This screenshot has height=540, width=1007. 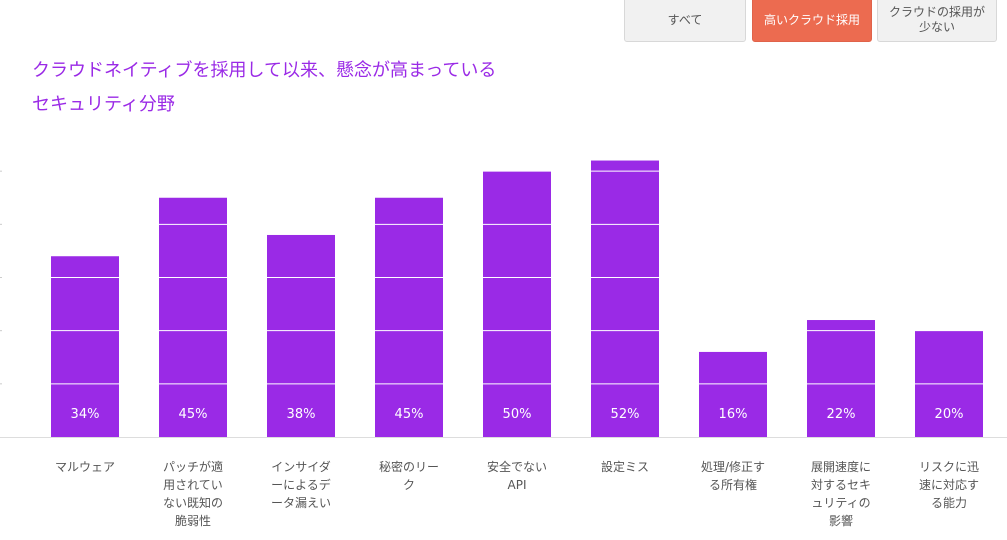 What do you see at coordinates (812, 21) in the screenshot?
I see `tab-high-cloud-adoption: 高いクラウド採用` at bounding box center [812, 21].